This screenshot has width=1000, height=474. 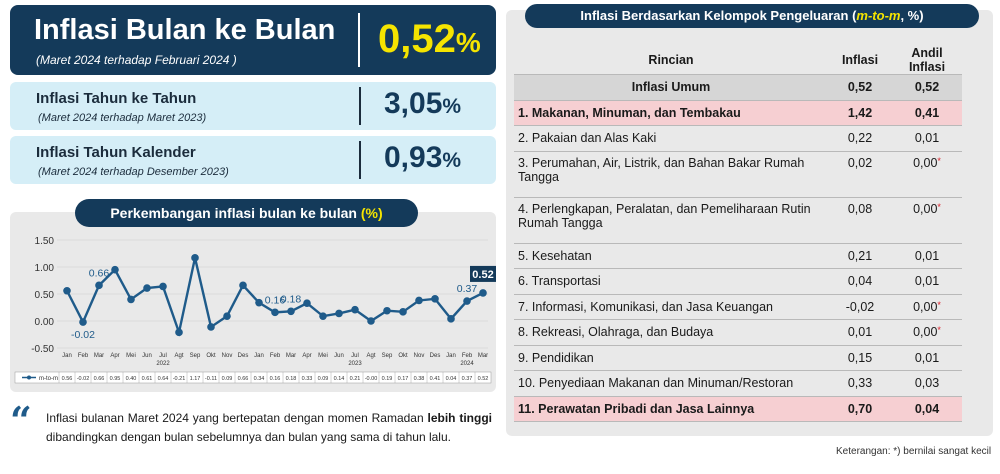 What do you see at coordinates (860, 409) in the screenshot?
I see `row-inflasi: 0,70` at bounding box center [860, 409].